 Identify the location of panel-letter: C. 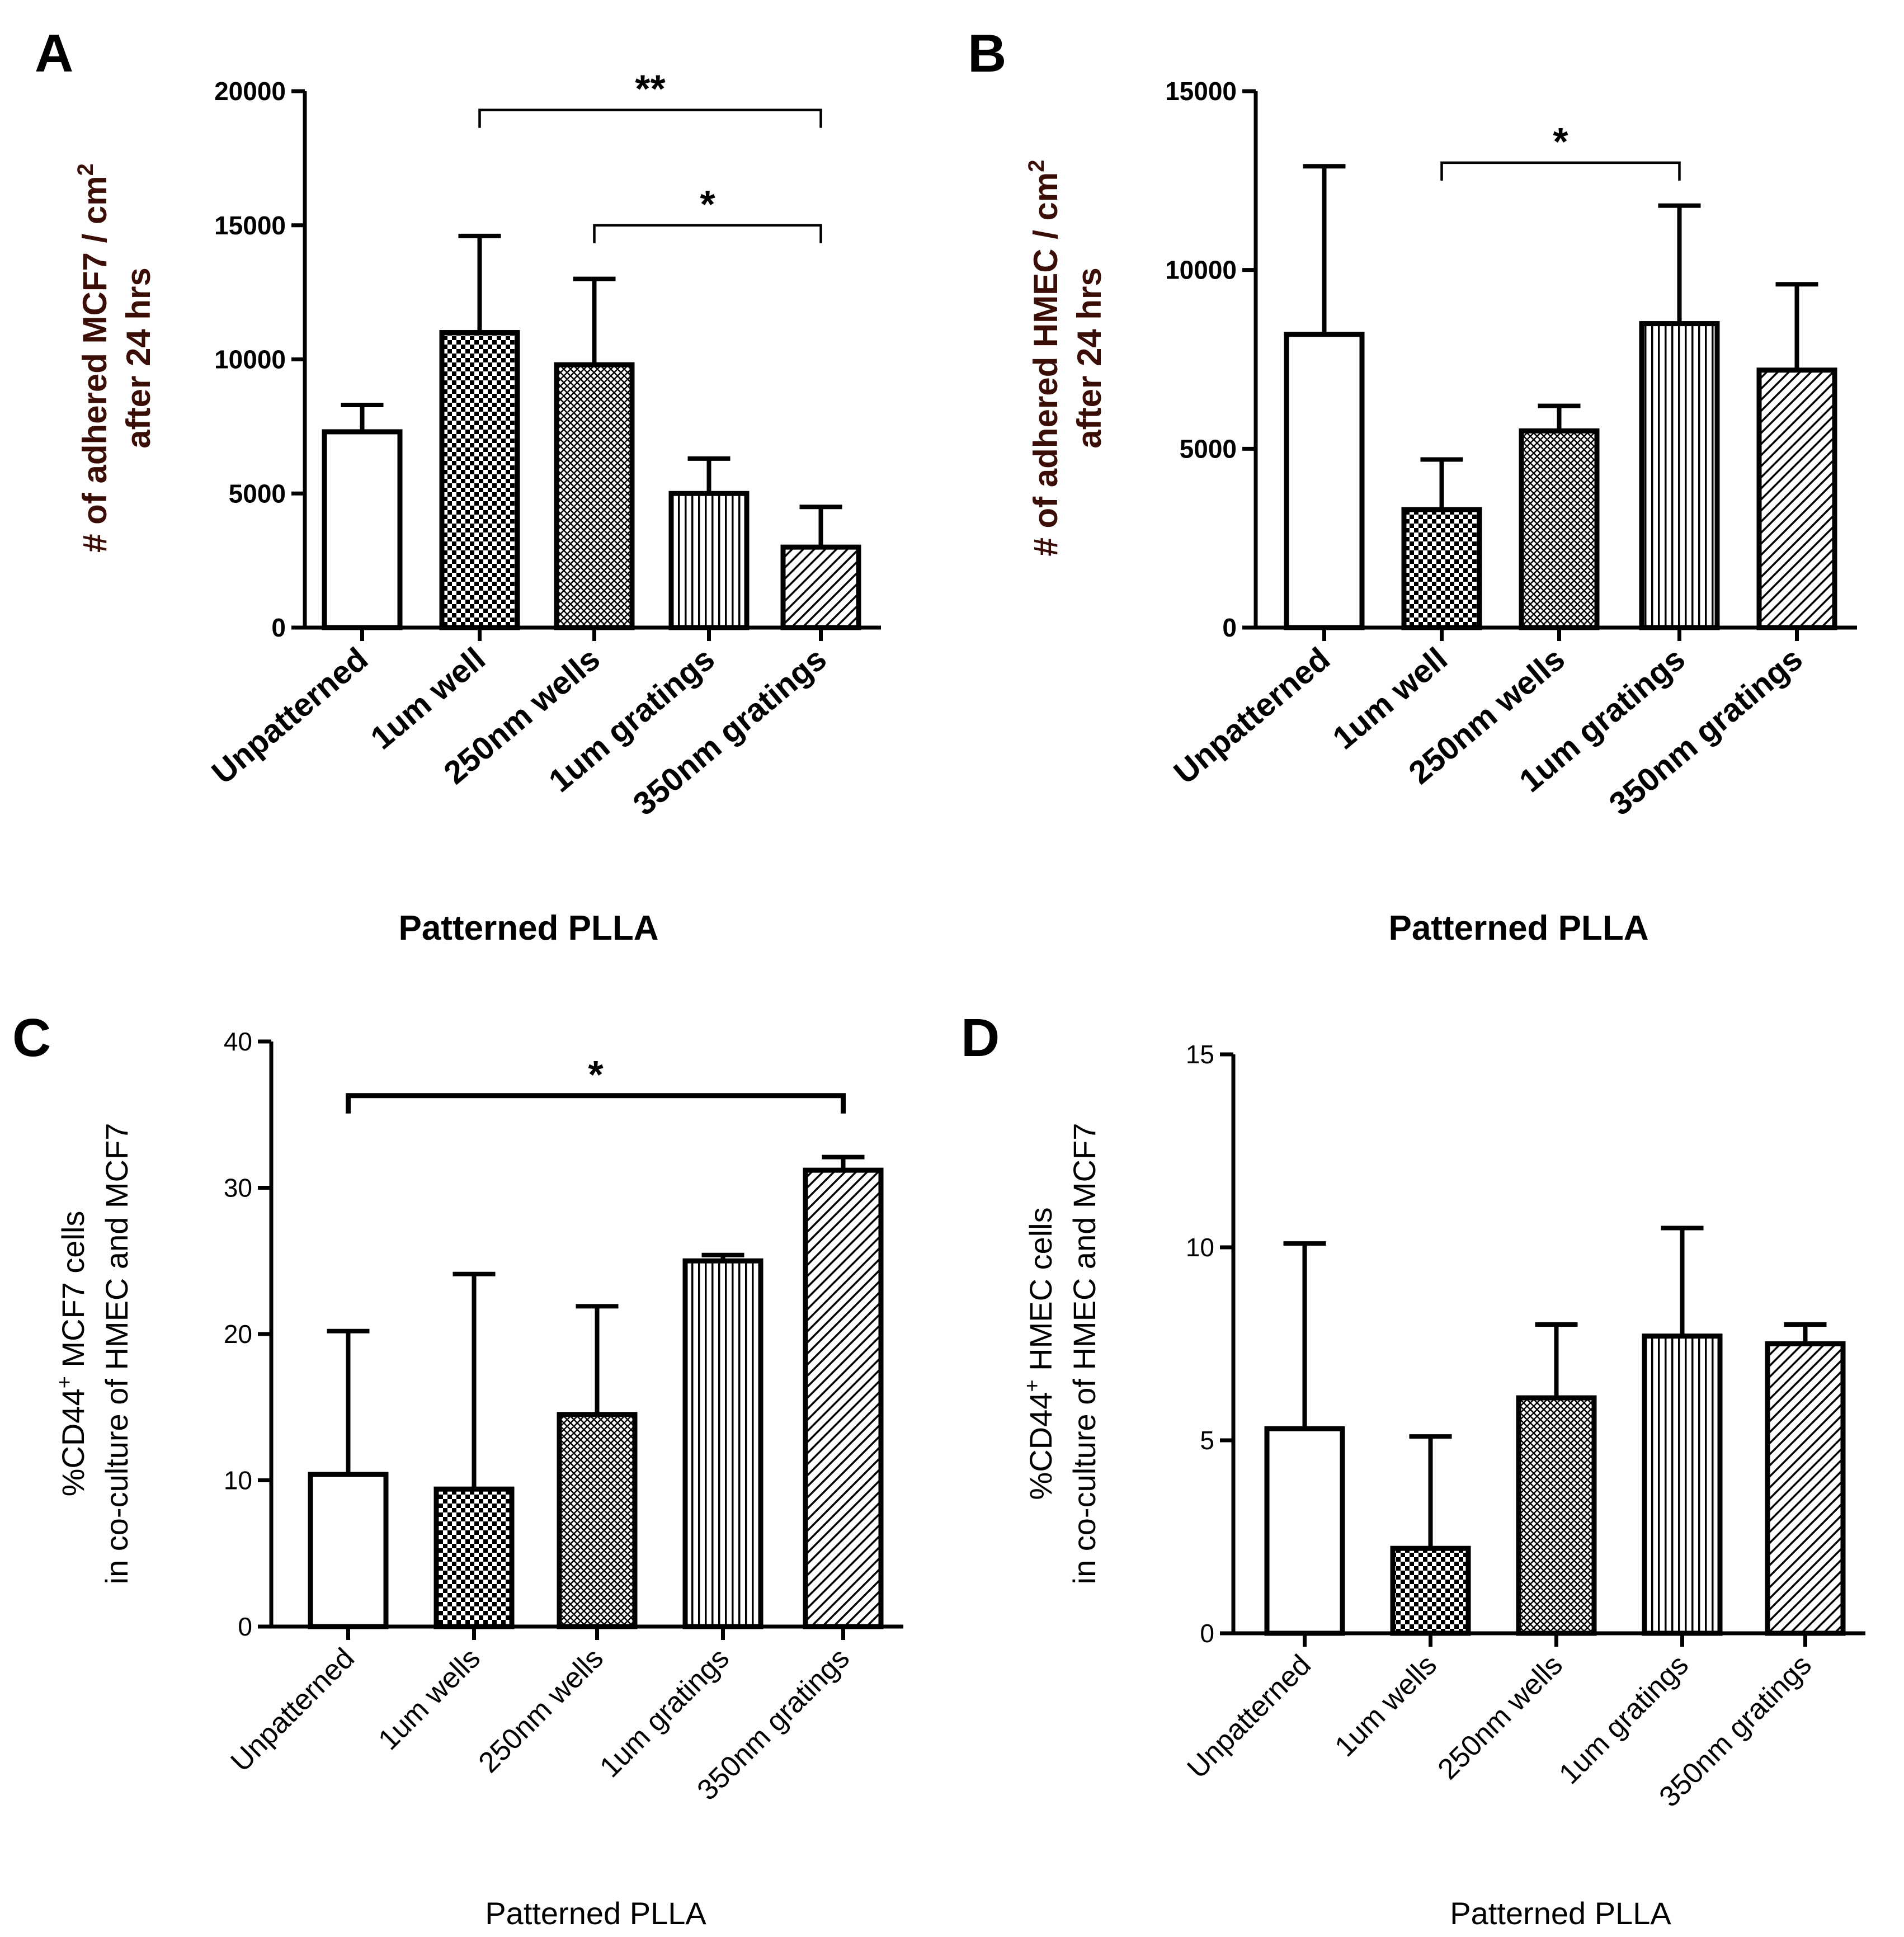
(31, 1038).